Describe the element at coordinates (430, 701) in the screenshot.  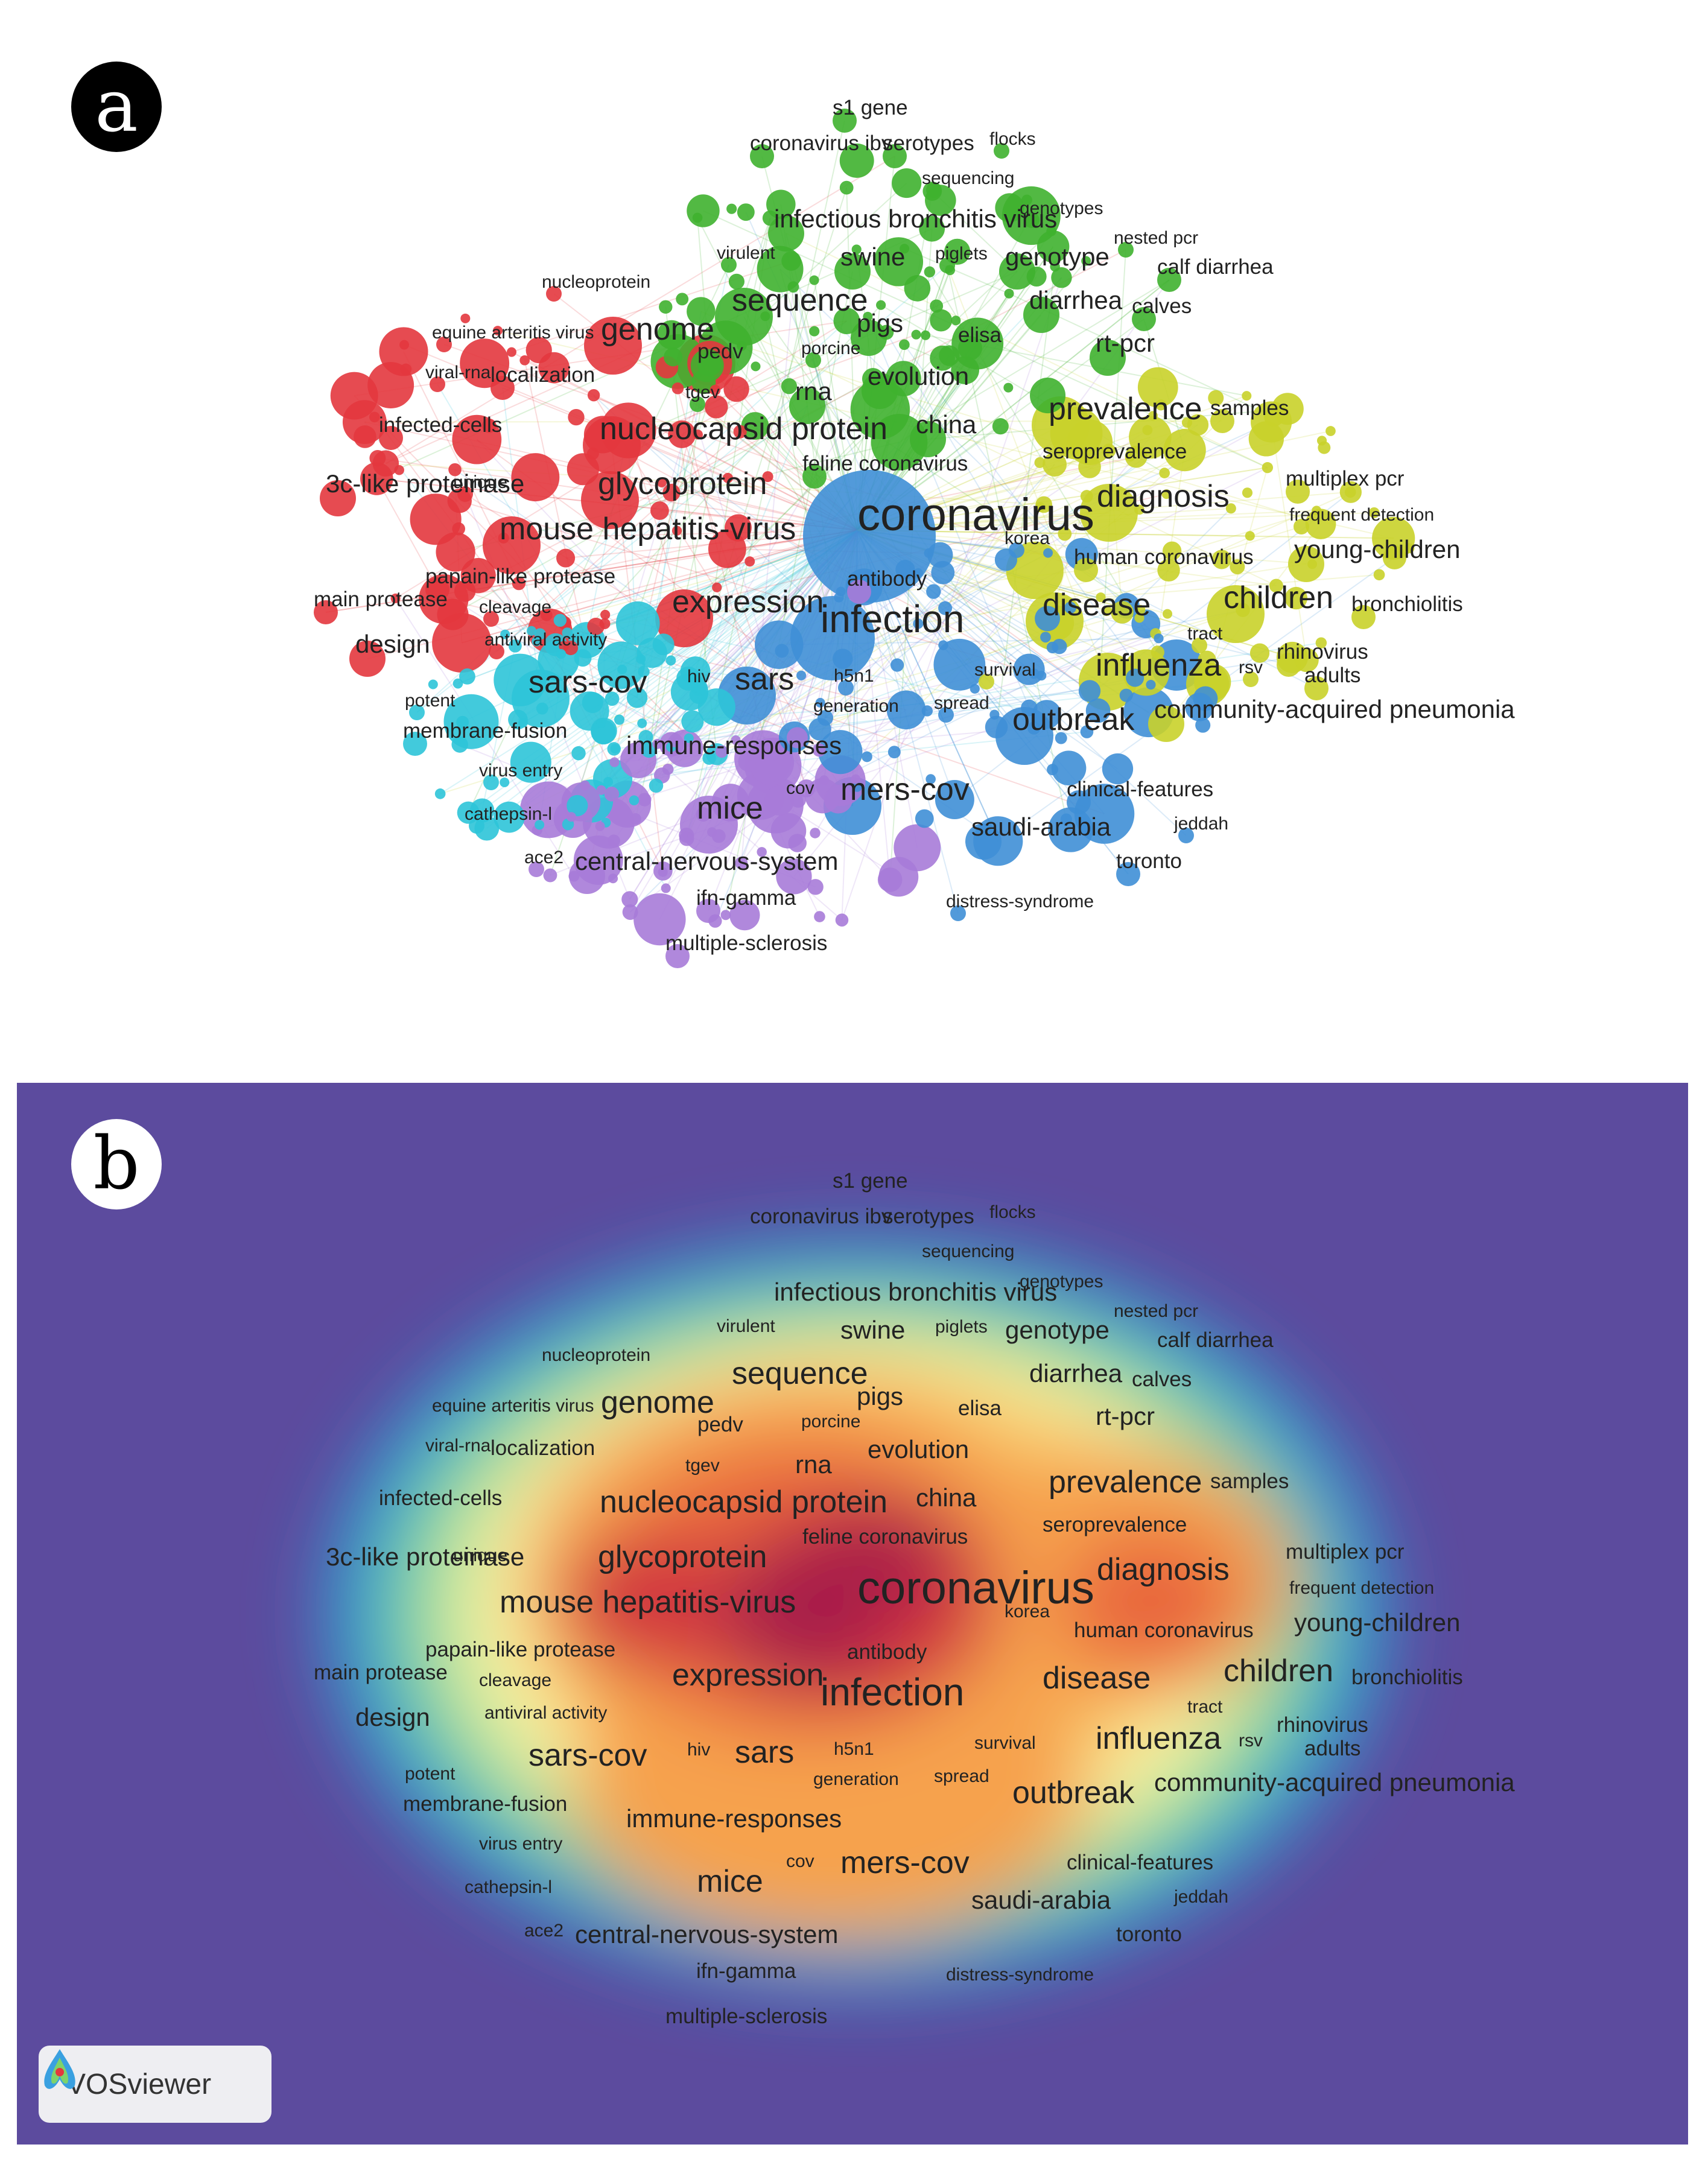
I see `term-label: potent` at that location.